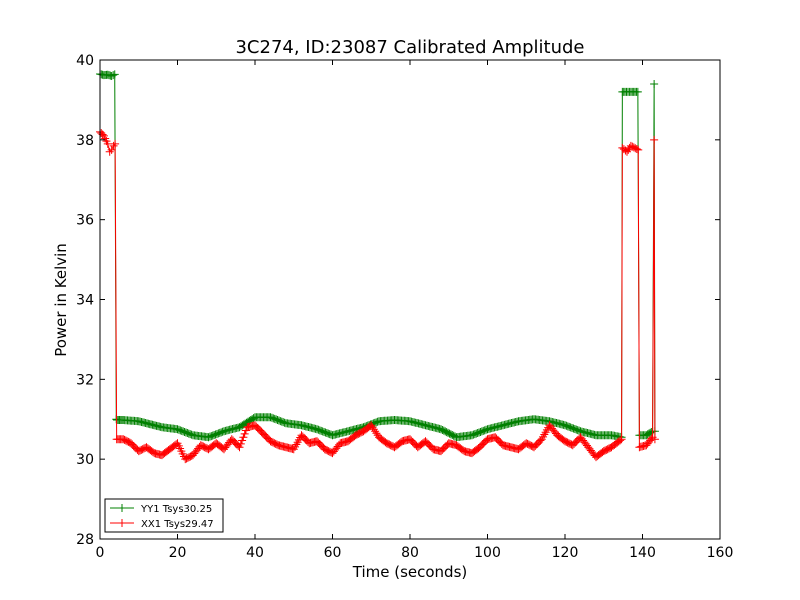 This screenshot has height=600, width=800. I want to click on y-tick-label: 32, so click(85, 380).